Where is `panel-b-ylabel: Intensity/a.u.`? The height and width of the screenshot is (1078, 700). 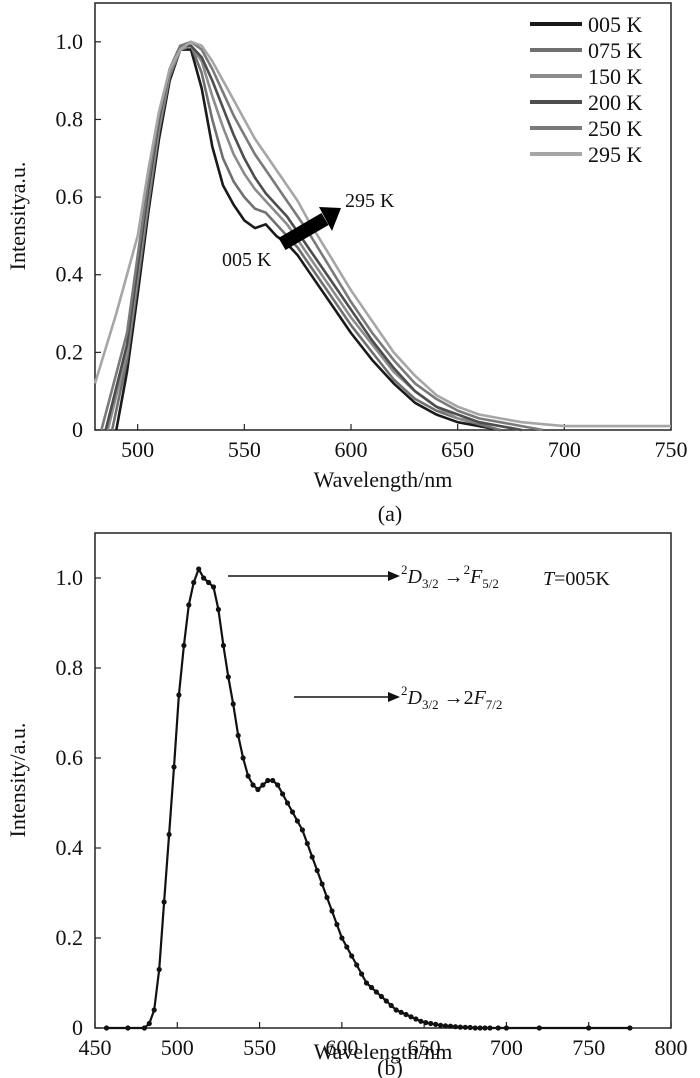 panel-b-ylabel: Intensity/a.u. is located at coordinates (17, 780).